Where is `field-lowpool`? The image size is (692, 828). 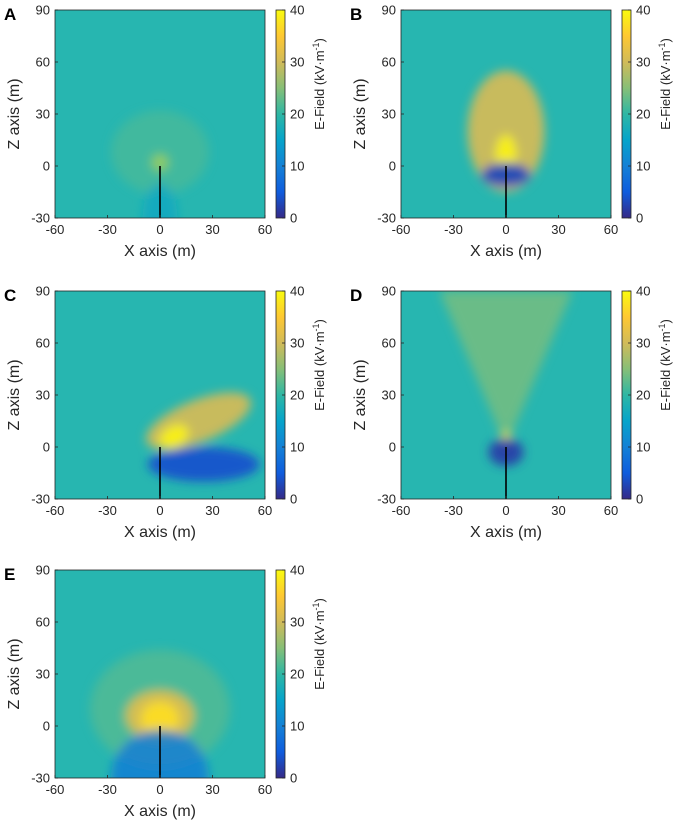
field-lowpool is located at coordinates (203, 464).